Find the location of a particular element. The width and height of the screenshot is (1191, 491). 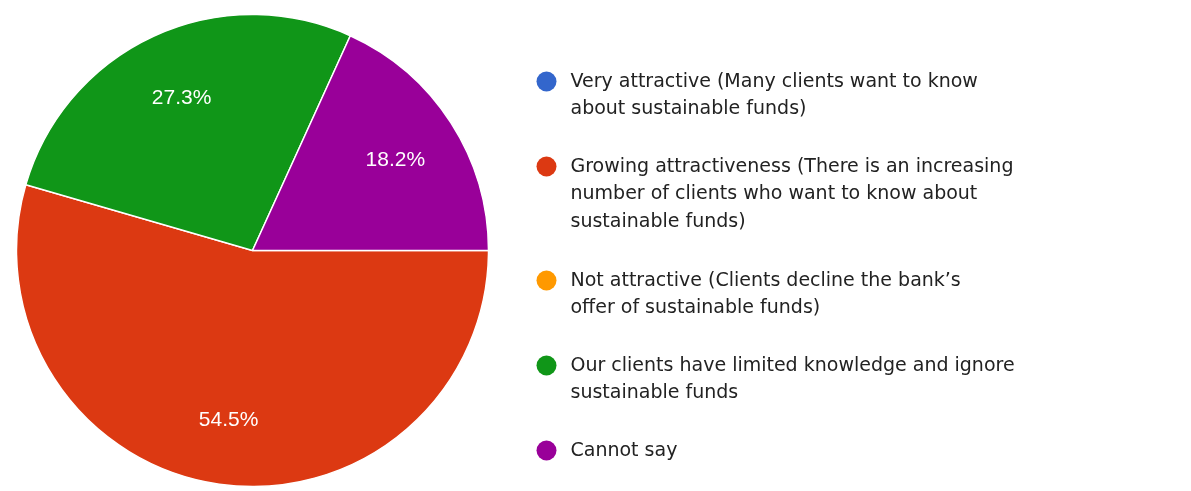

legend-label: Our clients have limited knowledge and ignore sustainable funds is located at coordinates (792, 377).